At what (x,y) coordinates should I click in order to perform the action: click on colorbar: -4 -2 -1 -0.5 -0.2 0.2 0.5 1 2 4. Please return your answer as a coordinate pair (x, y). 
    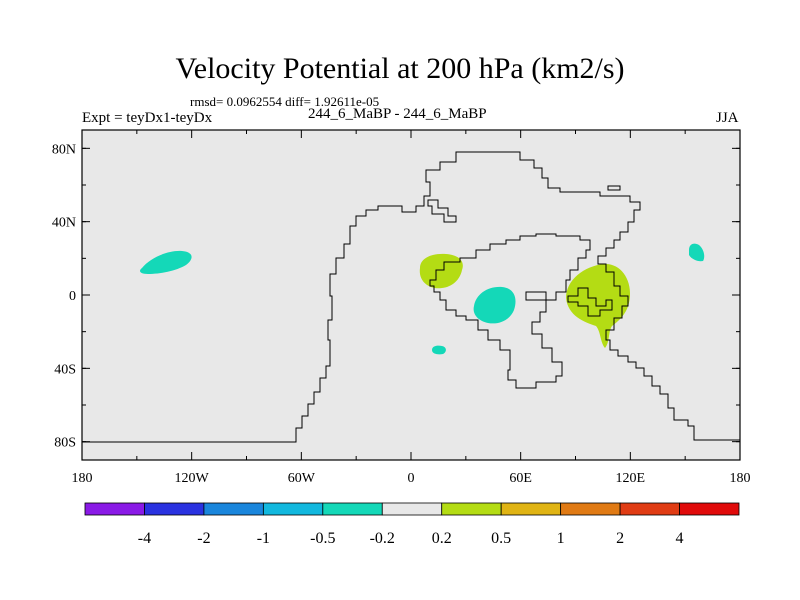
    Looking at the image, I should click on (412, 524).